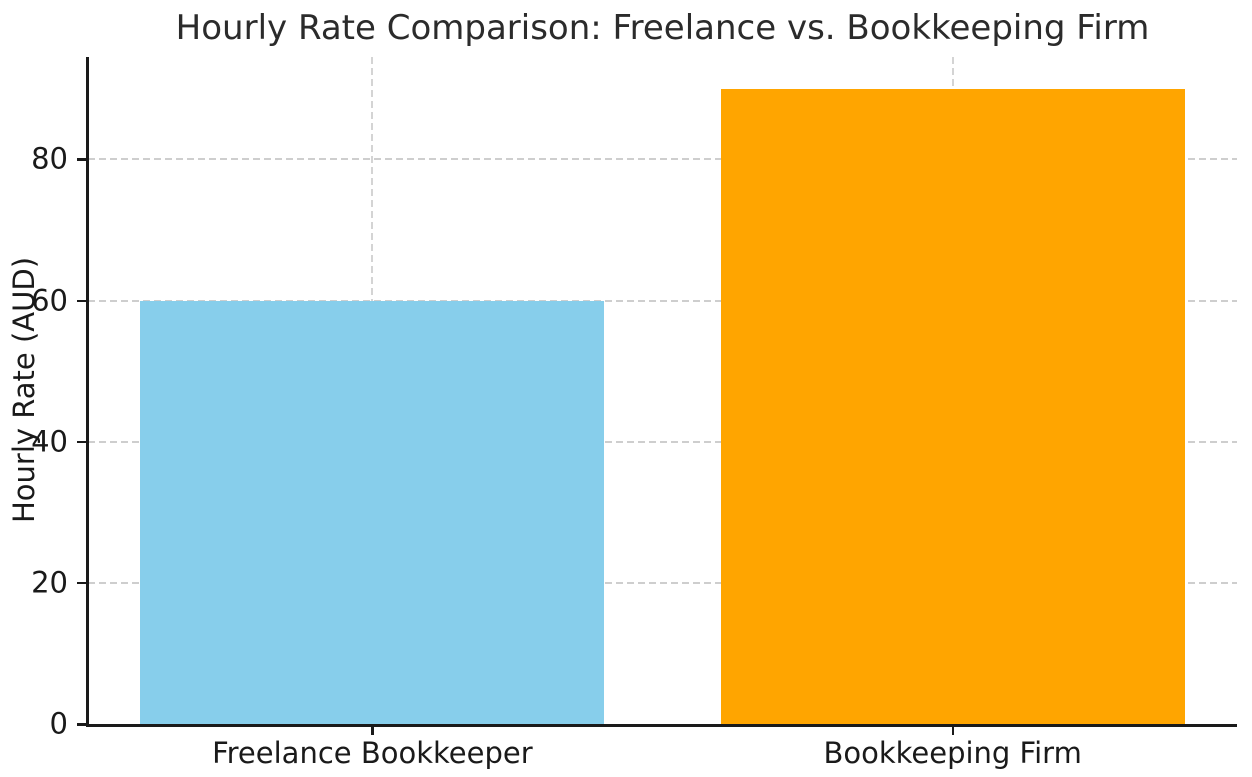  What do you see at coordinates (58, 723) in the screenshot?
I see `y-tick-label-0: 0` at bounding box center [58, 723].